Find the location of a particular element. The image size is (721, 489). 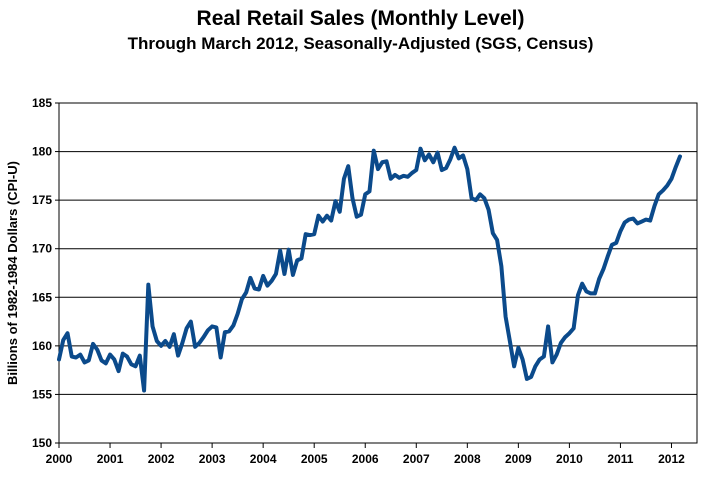

y-tick-label: 160 is located at coordinates (42, 346).